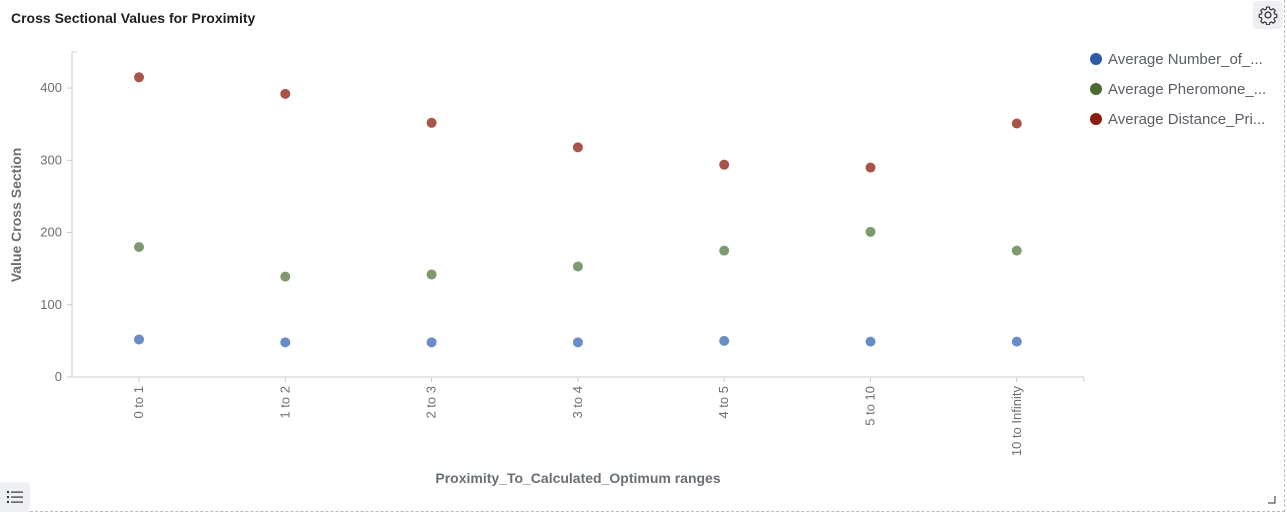  I want to click on x-tick-label: 10 to Infinity, so click(1016, 421).